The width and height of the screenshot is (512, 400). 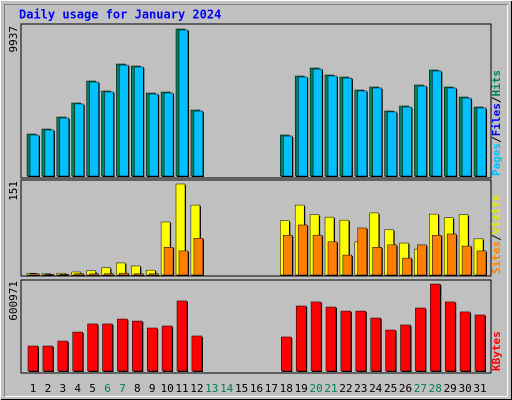 What do you see at coordinates (166, 388) in the screenshot?
I see `x-tick-label: 10` at bounding box center [166, 388].